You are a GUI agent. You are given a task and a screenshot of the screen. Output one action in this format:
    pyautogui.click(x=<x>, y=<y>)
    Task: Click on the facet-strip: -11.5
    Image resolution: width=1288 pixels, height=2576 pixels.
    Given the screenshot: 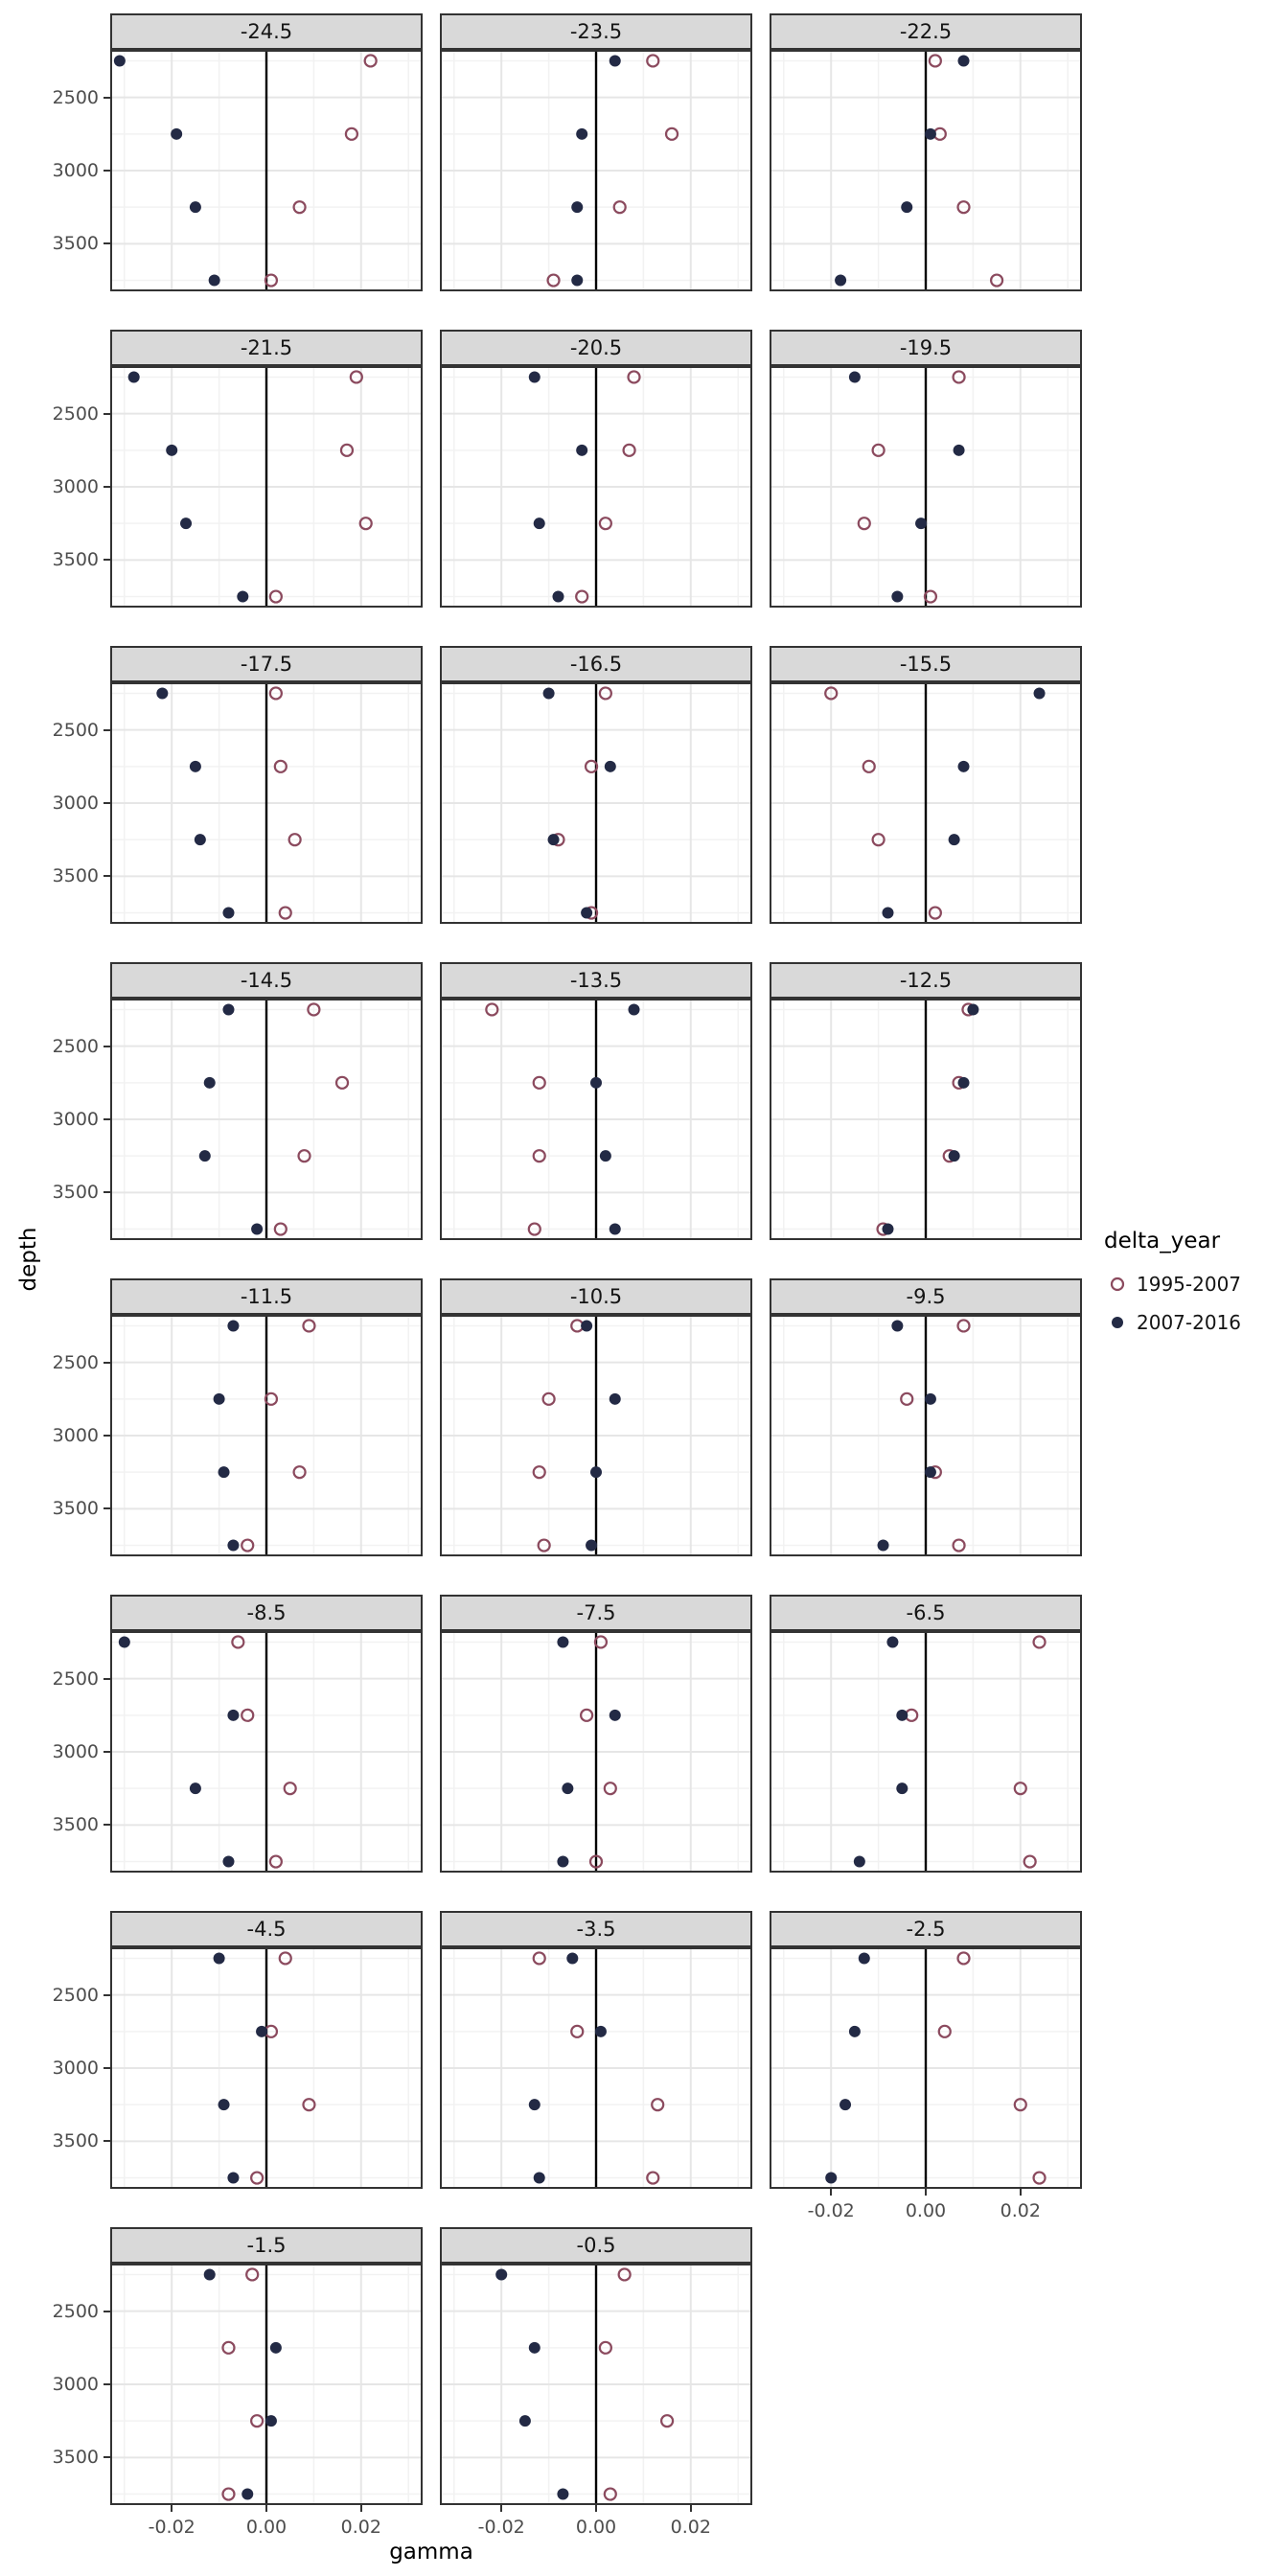 What is the action you would take?
    pyautogui.click(x=266, y=1296)
    